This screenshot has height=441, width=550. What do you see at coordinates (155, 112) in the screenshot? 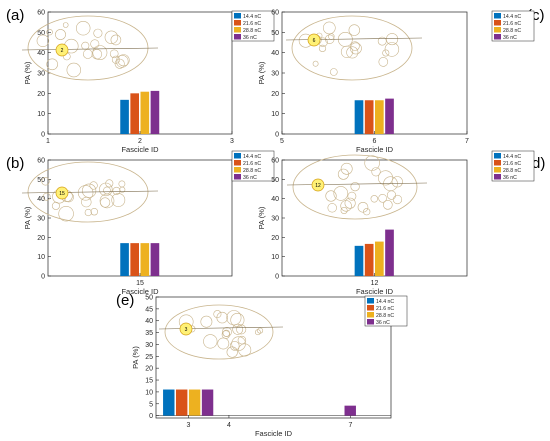
I see `bar-2-s3` at bounding box center [155, 112].